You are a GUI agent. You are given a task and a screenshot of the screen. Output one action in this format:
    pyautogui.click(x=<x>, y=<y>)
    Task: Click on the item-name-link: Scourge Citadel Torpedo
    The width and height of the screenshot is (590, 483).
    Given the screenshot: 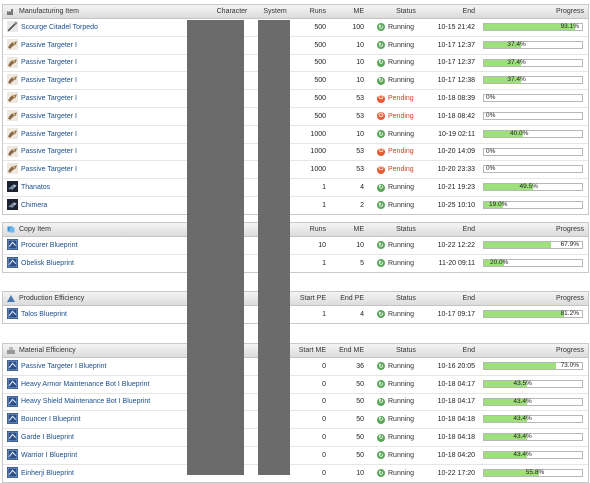 What is the action you would take?
    pyautogui.click(x=59, y=27)
    